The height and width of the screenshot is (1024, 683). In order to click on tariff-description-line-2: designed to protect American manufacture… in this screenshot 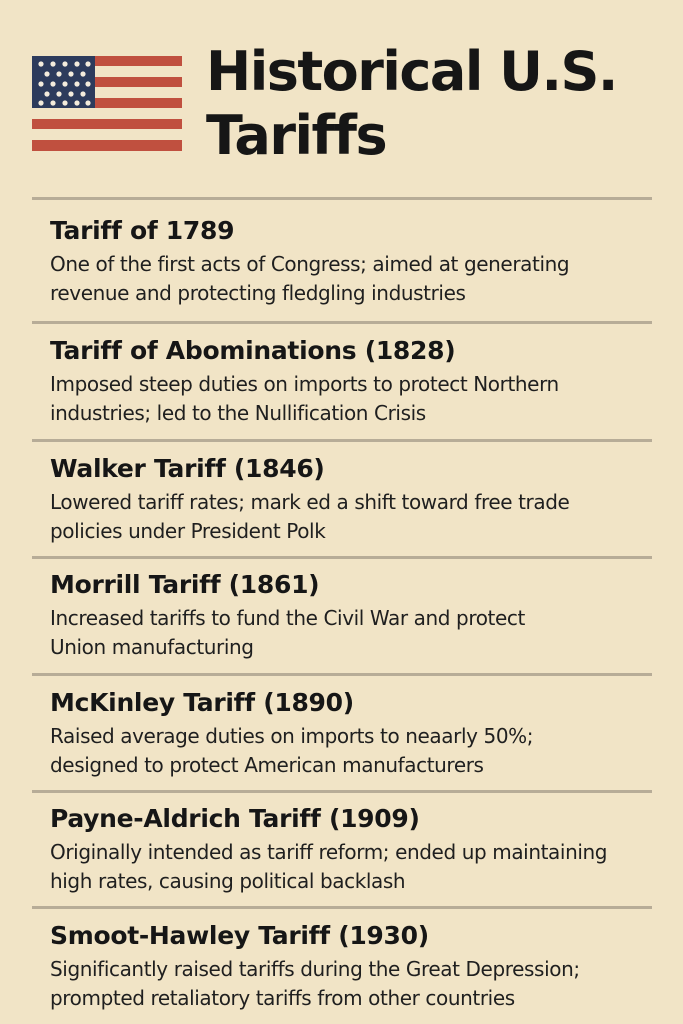, I will do `click(267, 765)`.